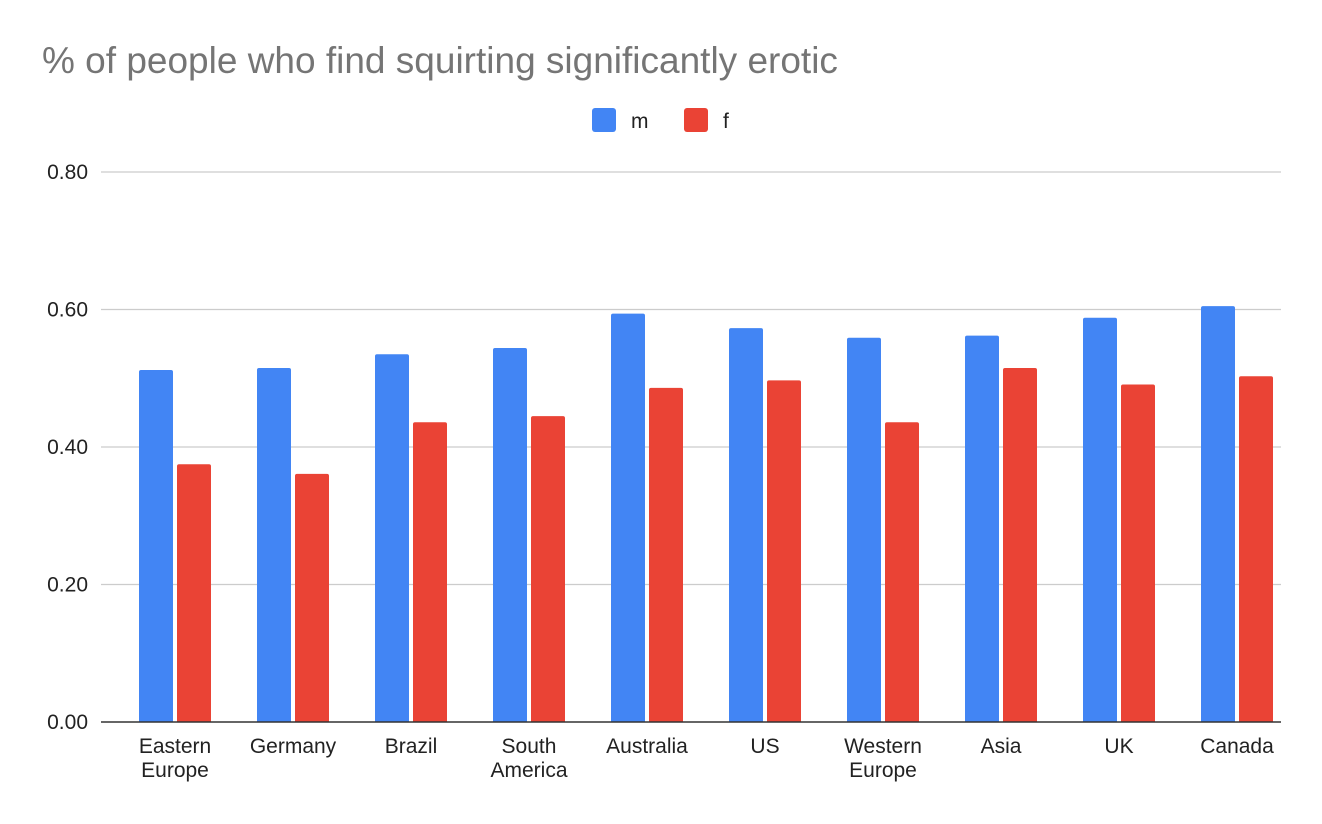 Image resolution: width=1322 pixels, height=824 pixels. I want to click on legend-label-m: m, so click(640, 121).